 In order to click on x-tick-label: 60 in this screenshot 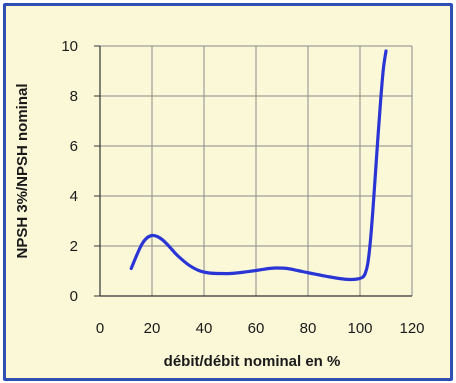, I will do `click(256, 328)`.